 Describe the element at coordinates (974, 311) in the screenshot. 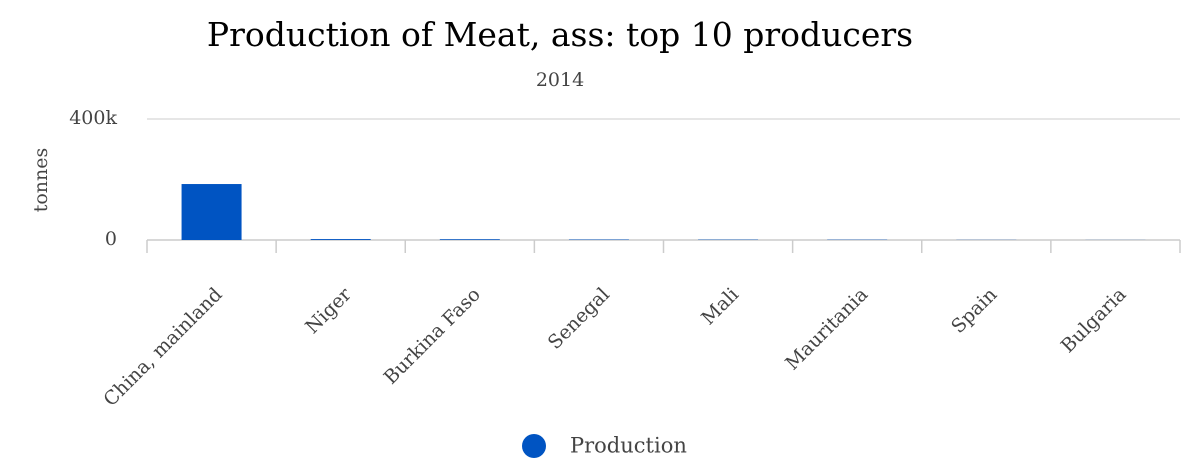

I see `x-tick-label: Spain` at that location.